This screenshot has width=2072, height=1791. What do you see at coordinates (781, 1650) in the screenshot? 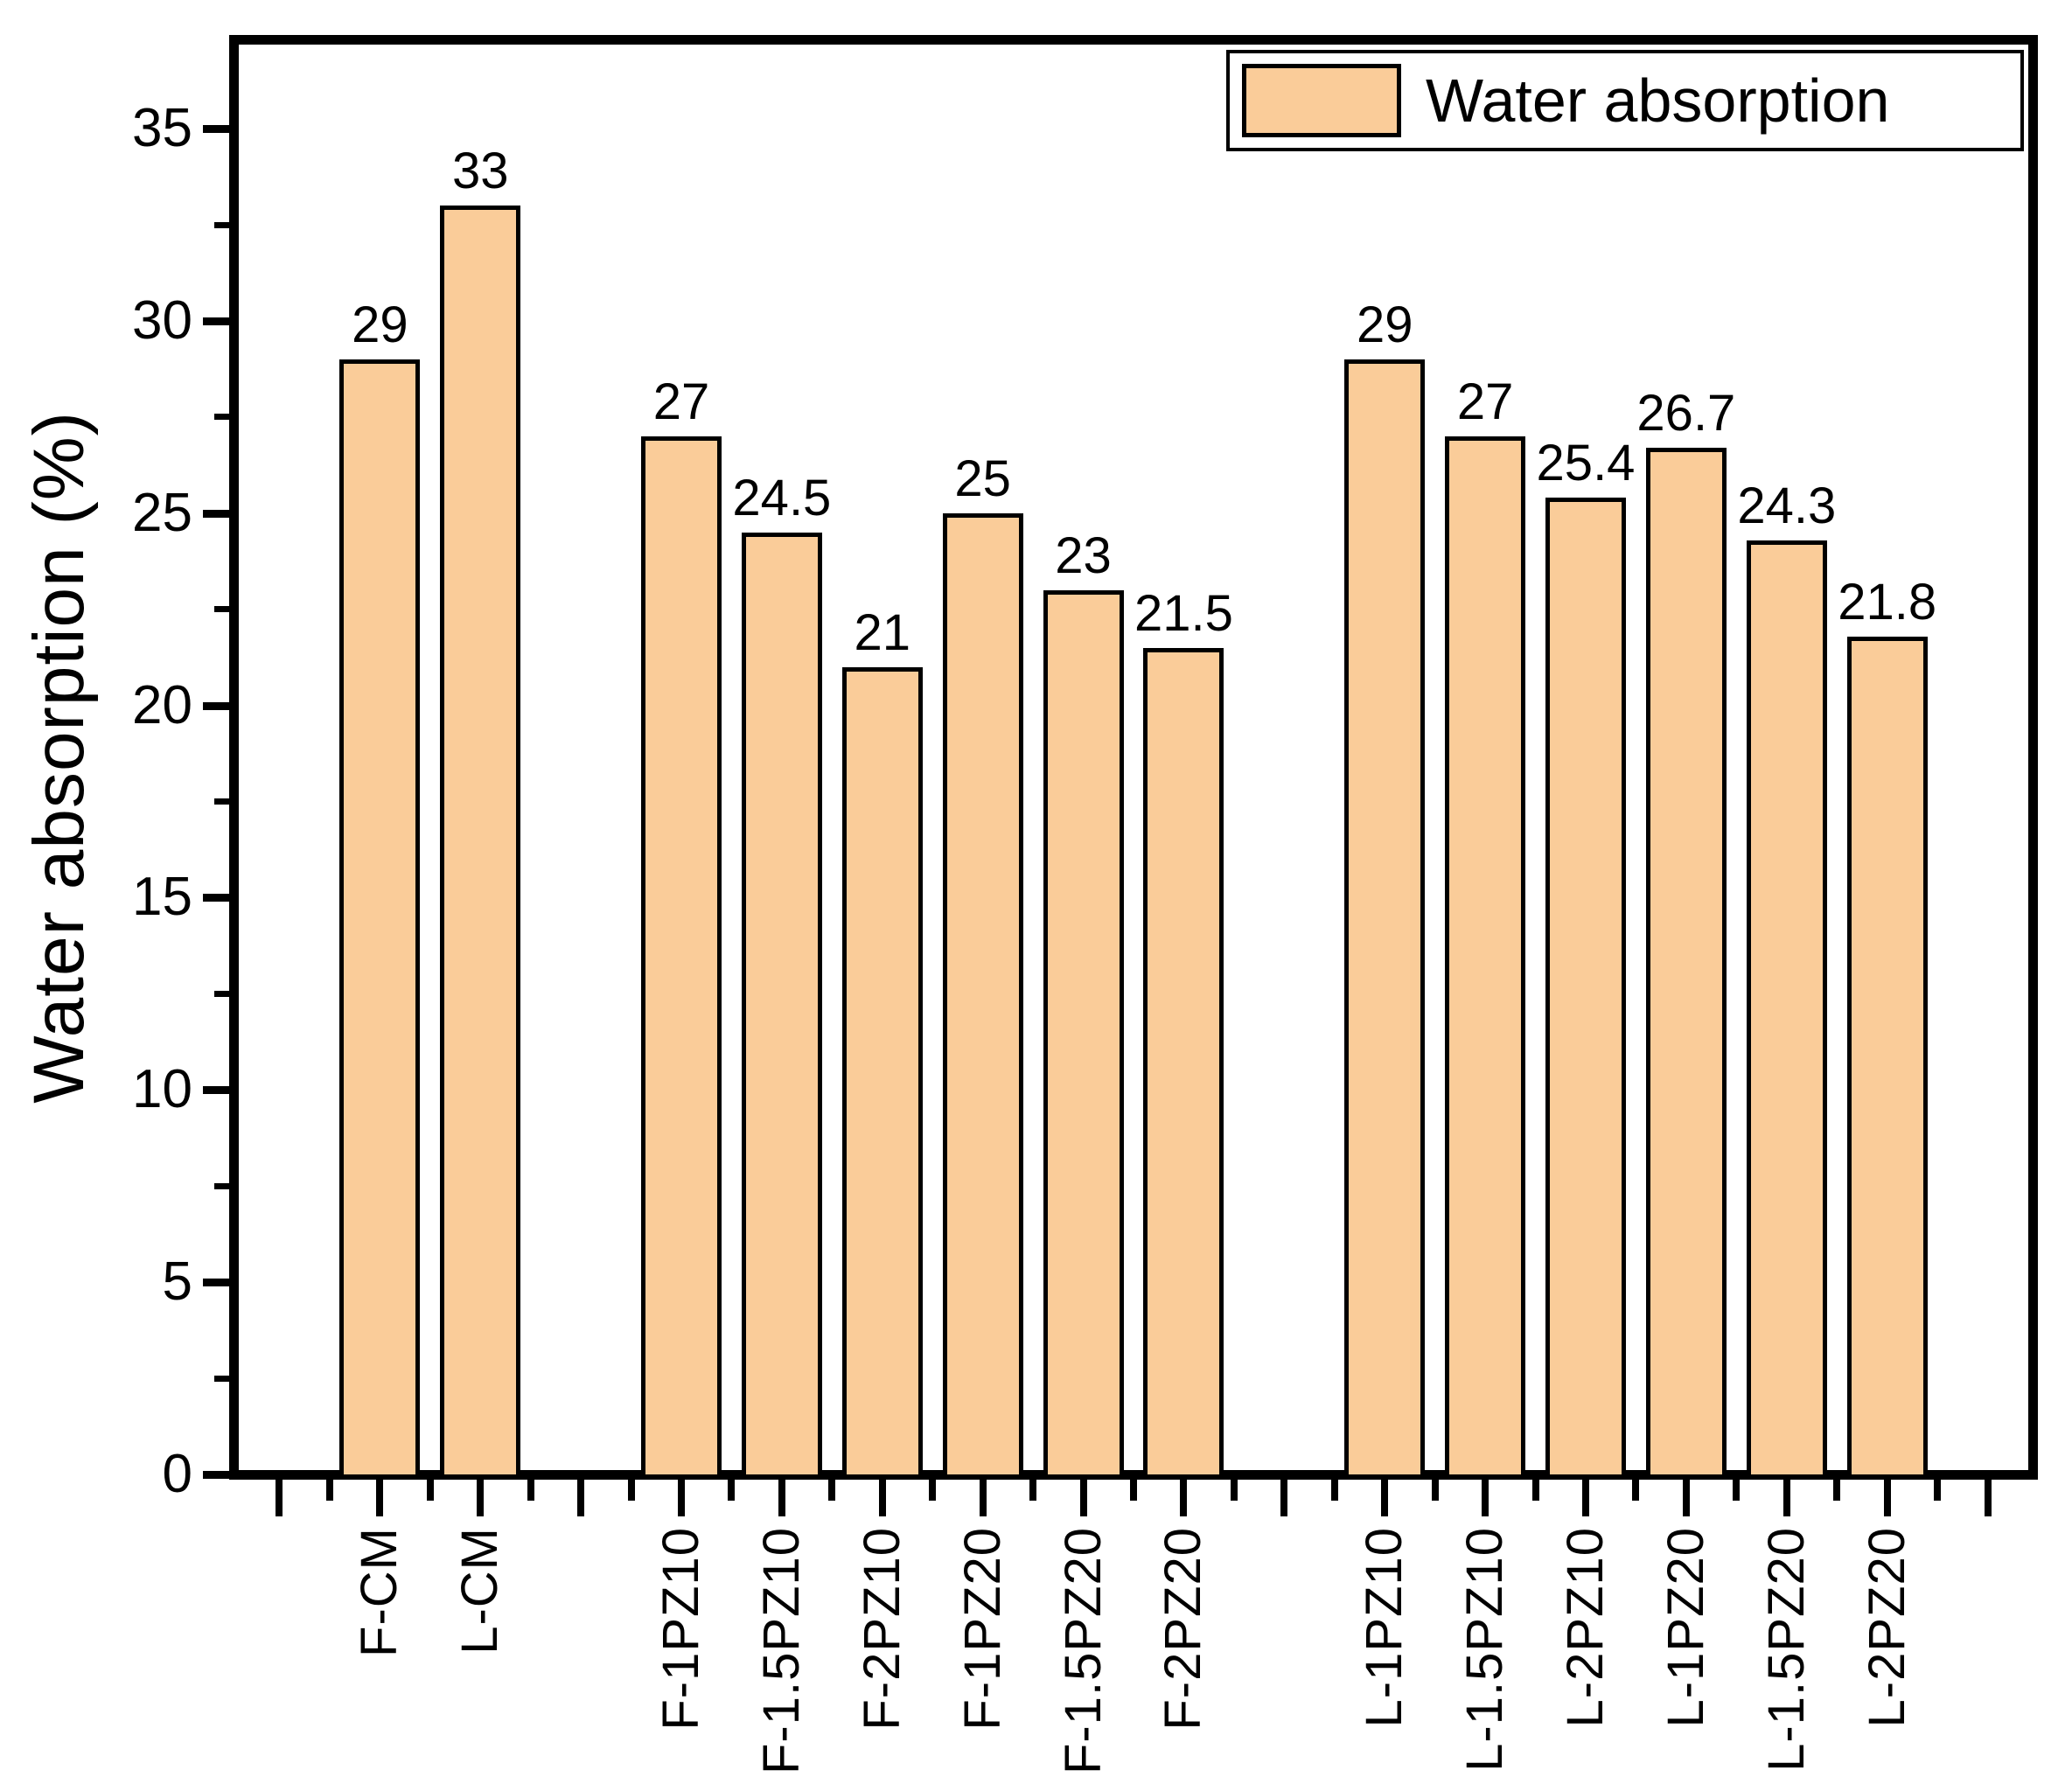
I see `x-axis-label: F-1.5PZ10` at bounding box center [781, 1650].